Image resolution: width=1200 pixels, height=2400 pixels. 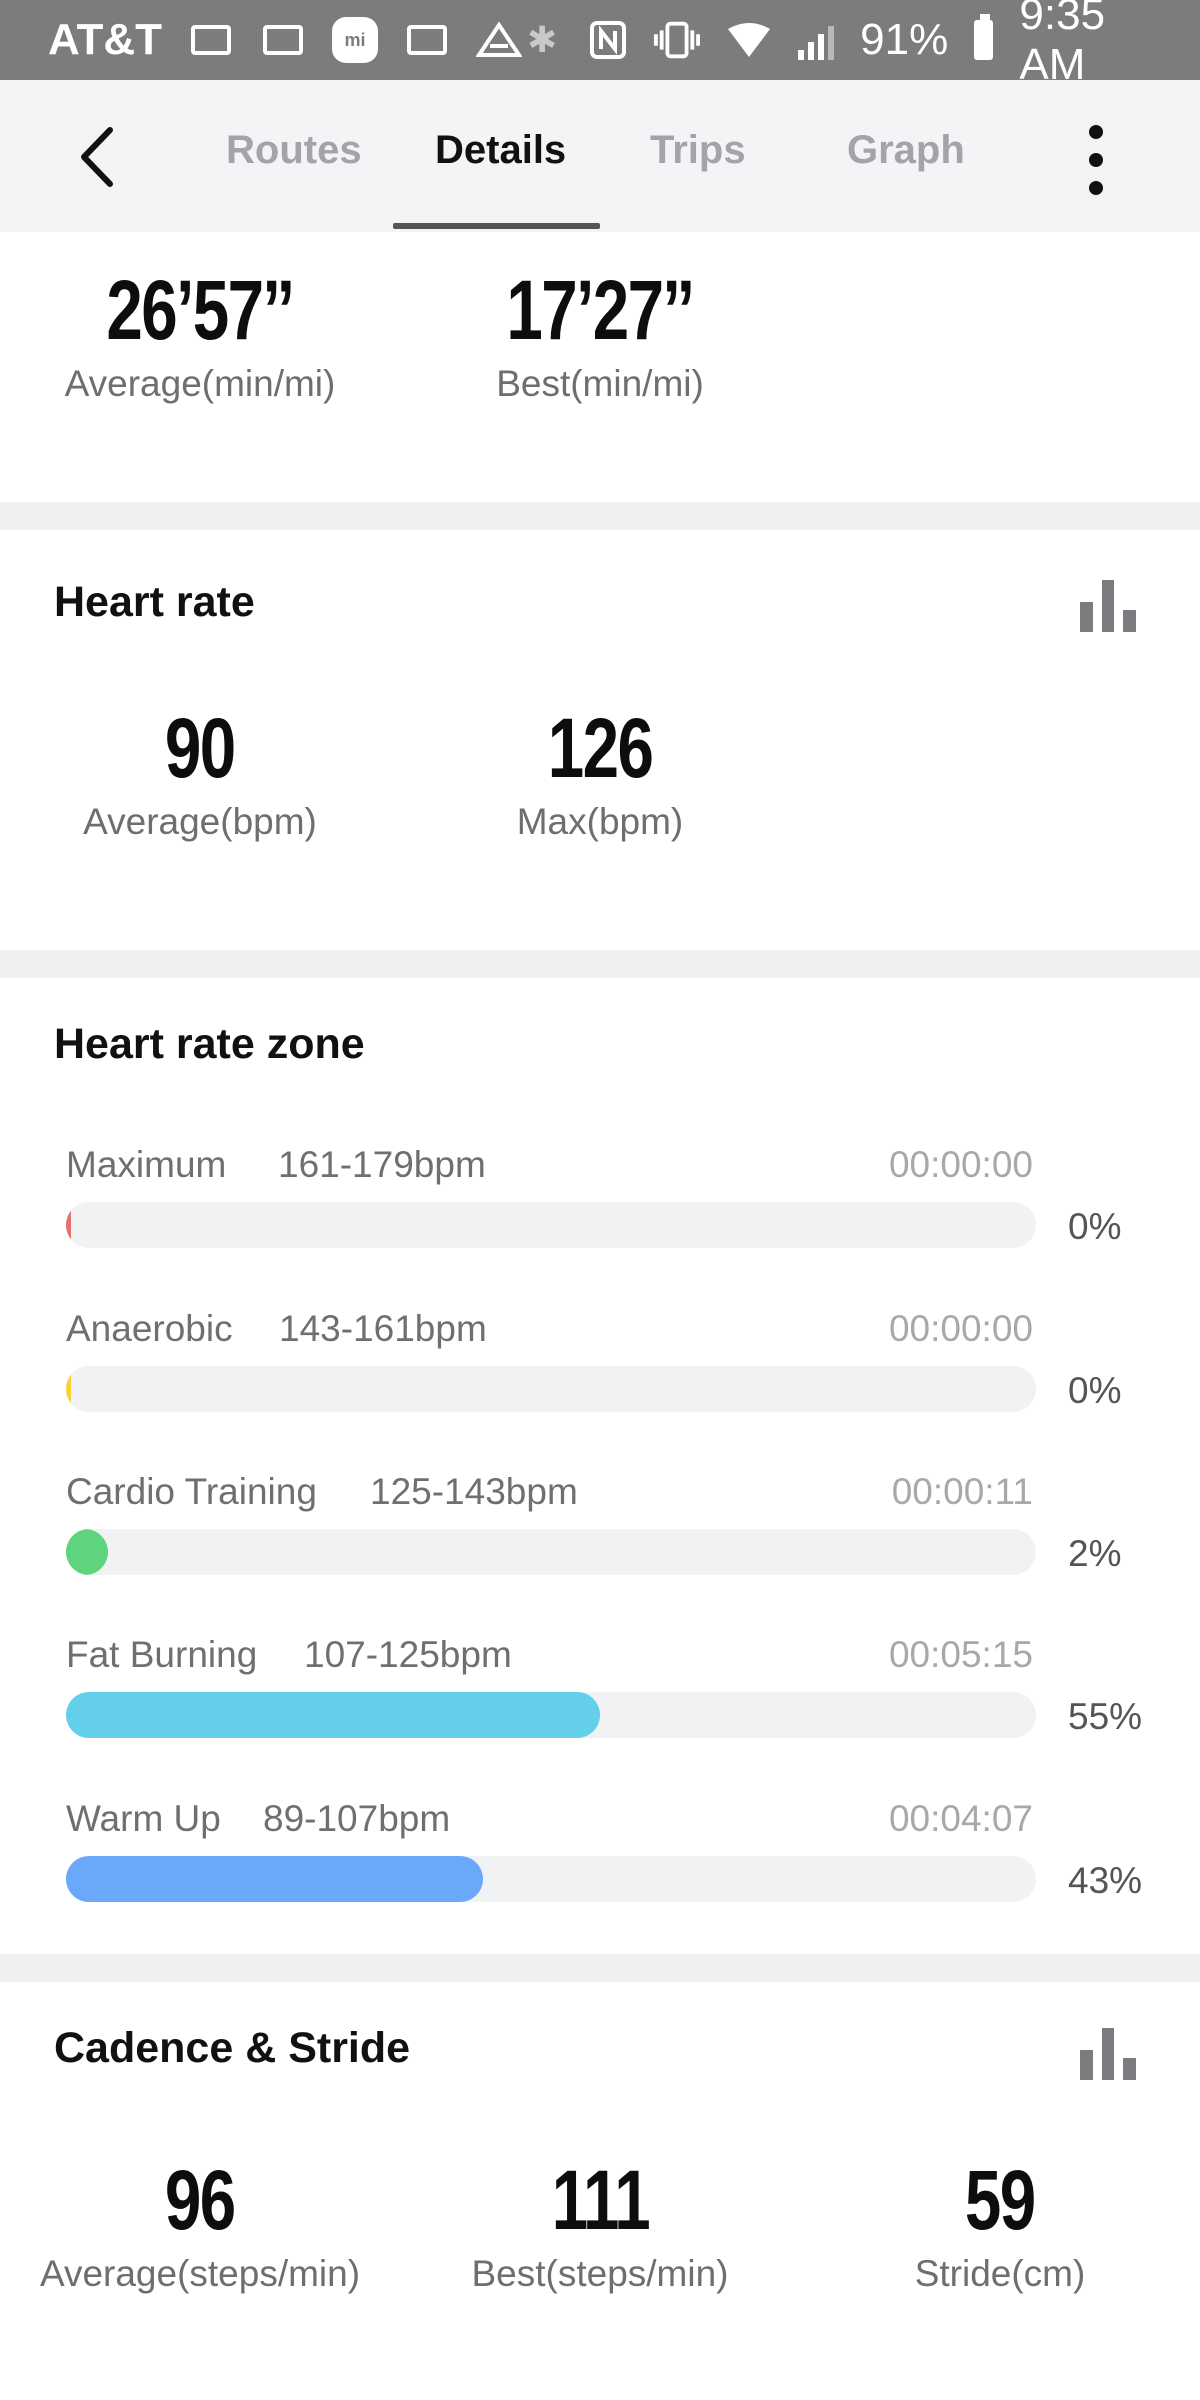 What do you see at coordinates (698, 150) in the screenshot?
I see `tab-trips: Trips` at bounding box center [698, 150].